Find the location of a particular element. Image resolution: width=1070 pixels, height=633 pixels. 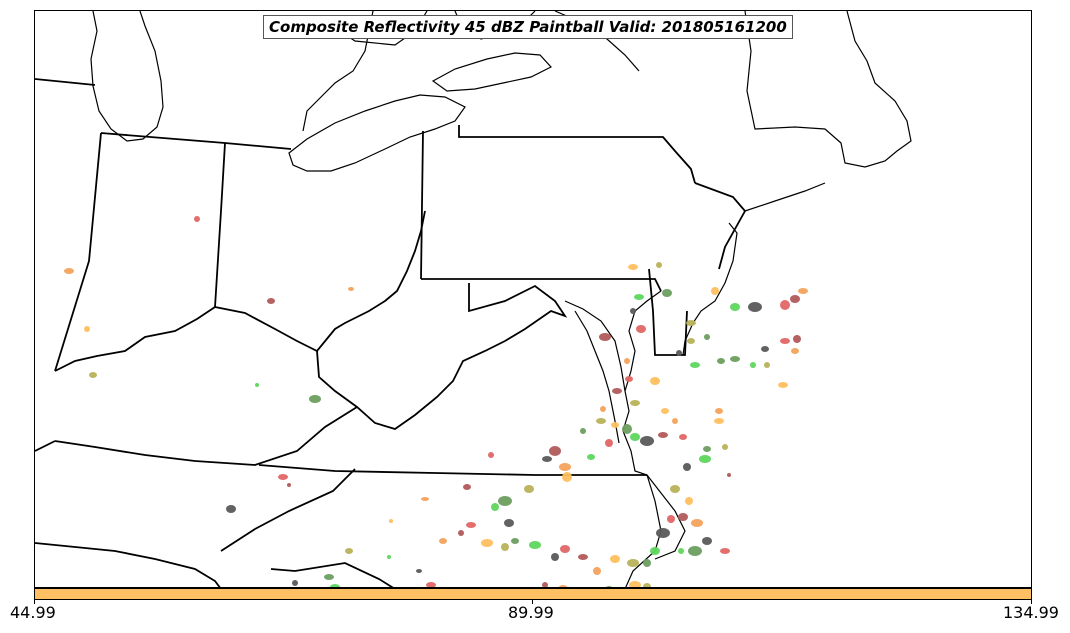

colorbar is located at coordinates (533, 594).